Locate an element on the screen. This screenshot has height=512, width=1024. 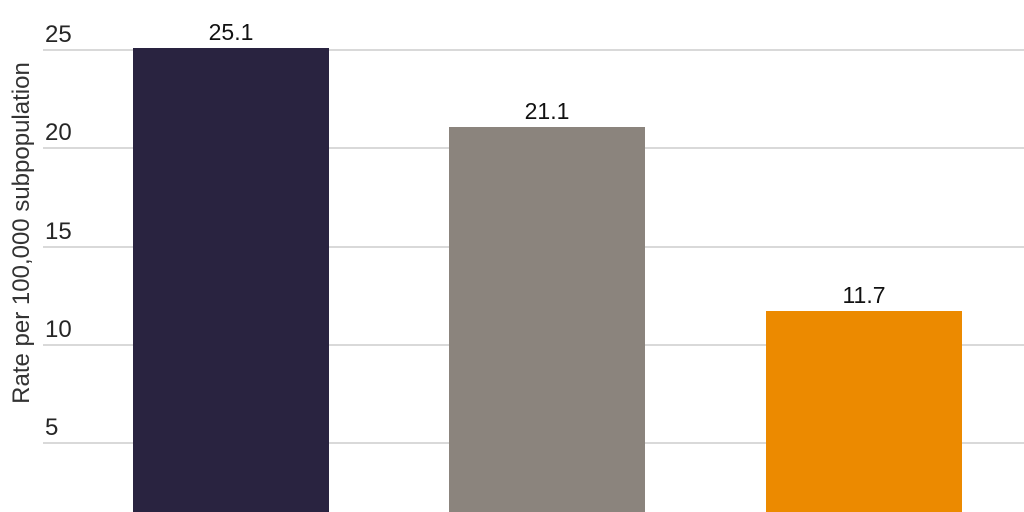
y-tick-label-25: 25 is located at coordinates (58, 34).